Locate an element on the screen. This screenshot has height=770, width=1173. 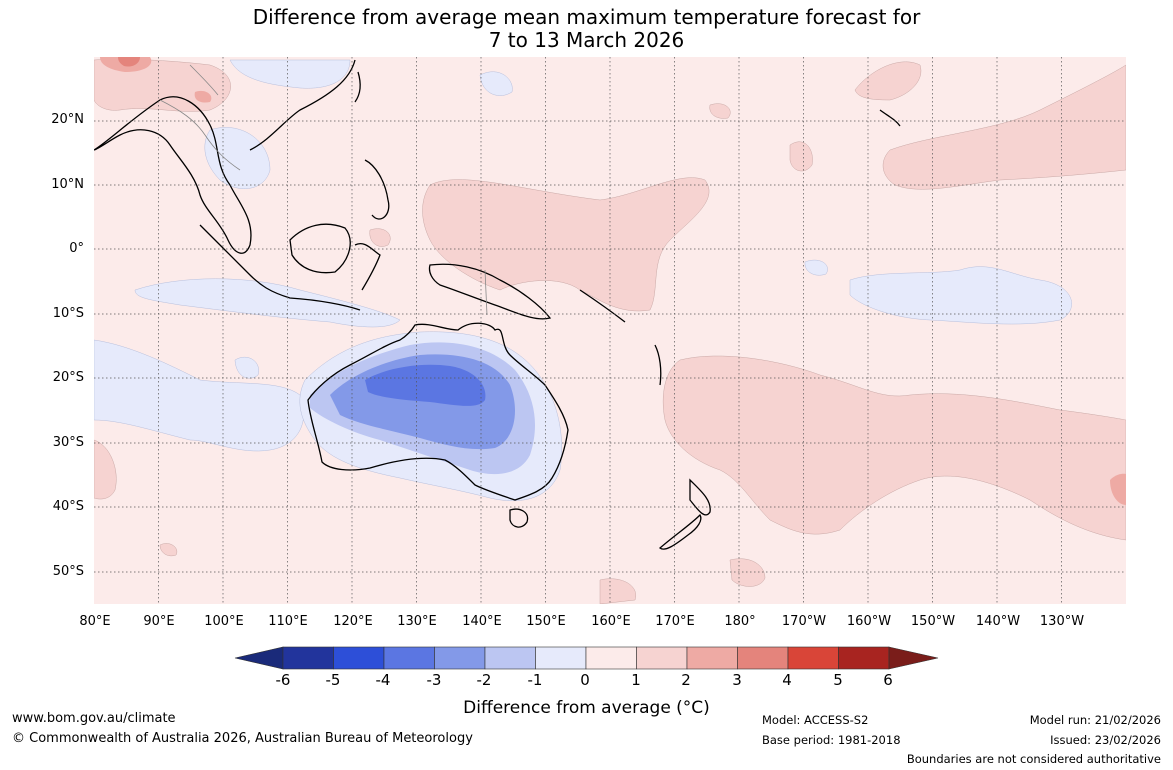
colorbar is located at coordinates (586, 658).